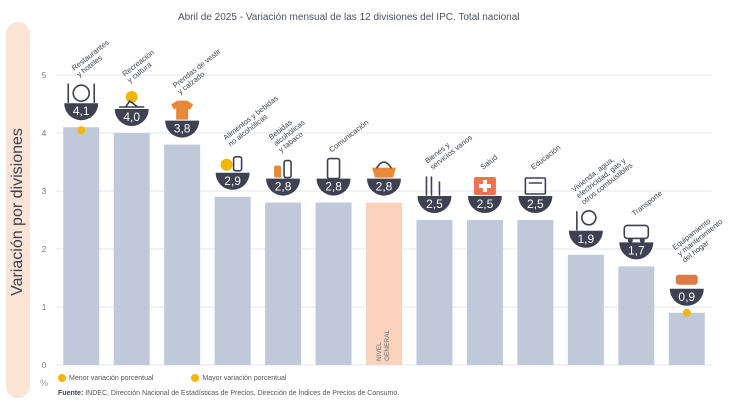 The width and height of the screenshot is (730, 406). I want to click on bar-value-label: 2,9, so click(232, 181).